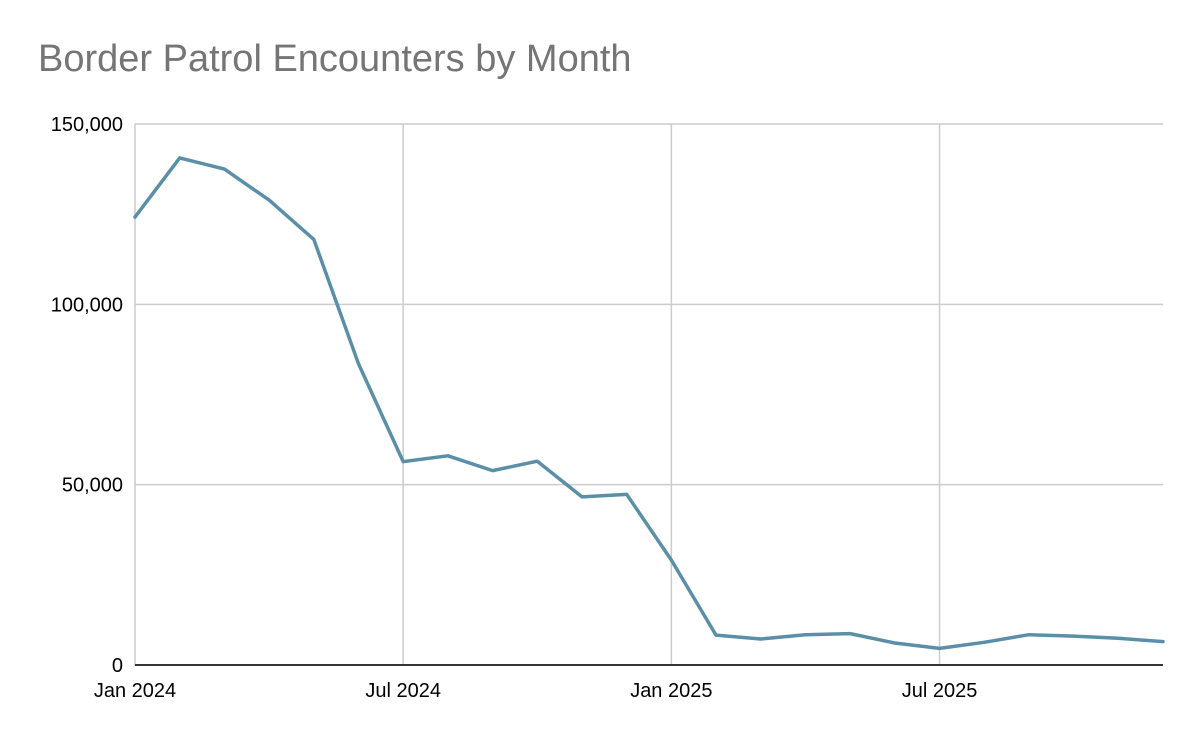  I want to click on x-tick-label: Jul 2025, so click(940, 691).